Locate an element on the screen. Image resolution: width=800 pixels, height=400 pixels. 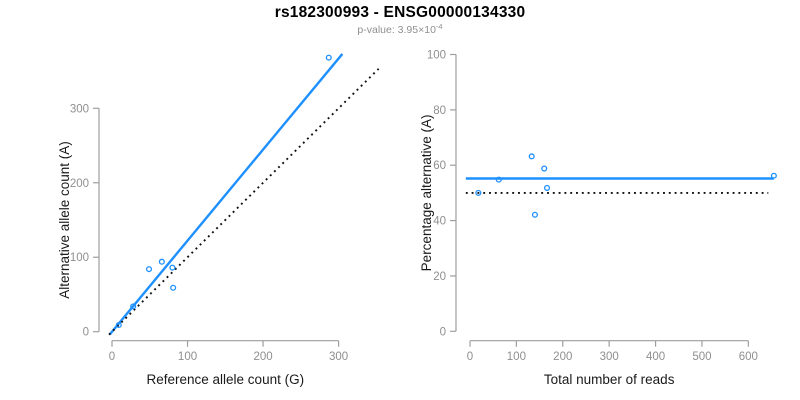
x-tick-label: 500 is located at coordinates (701, 357).